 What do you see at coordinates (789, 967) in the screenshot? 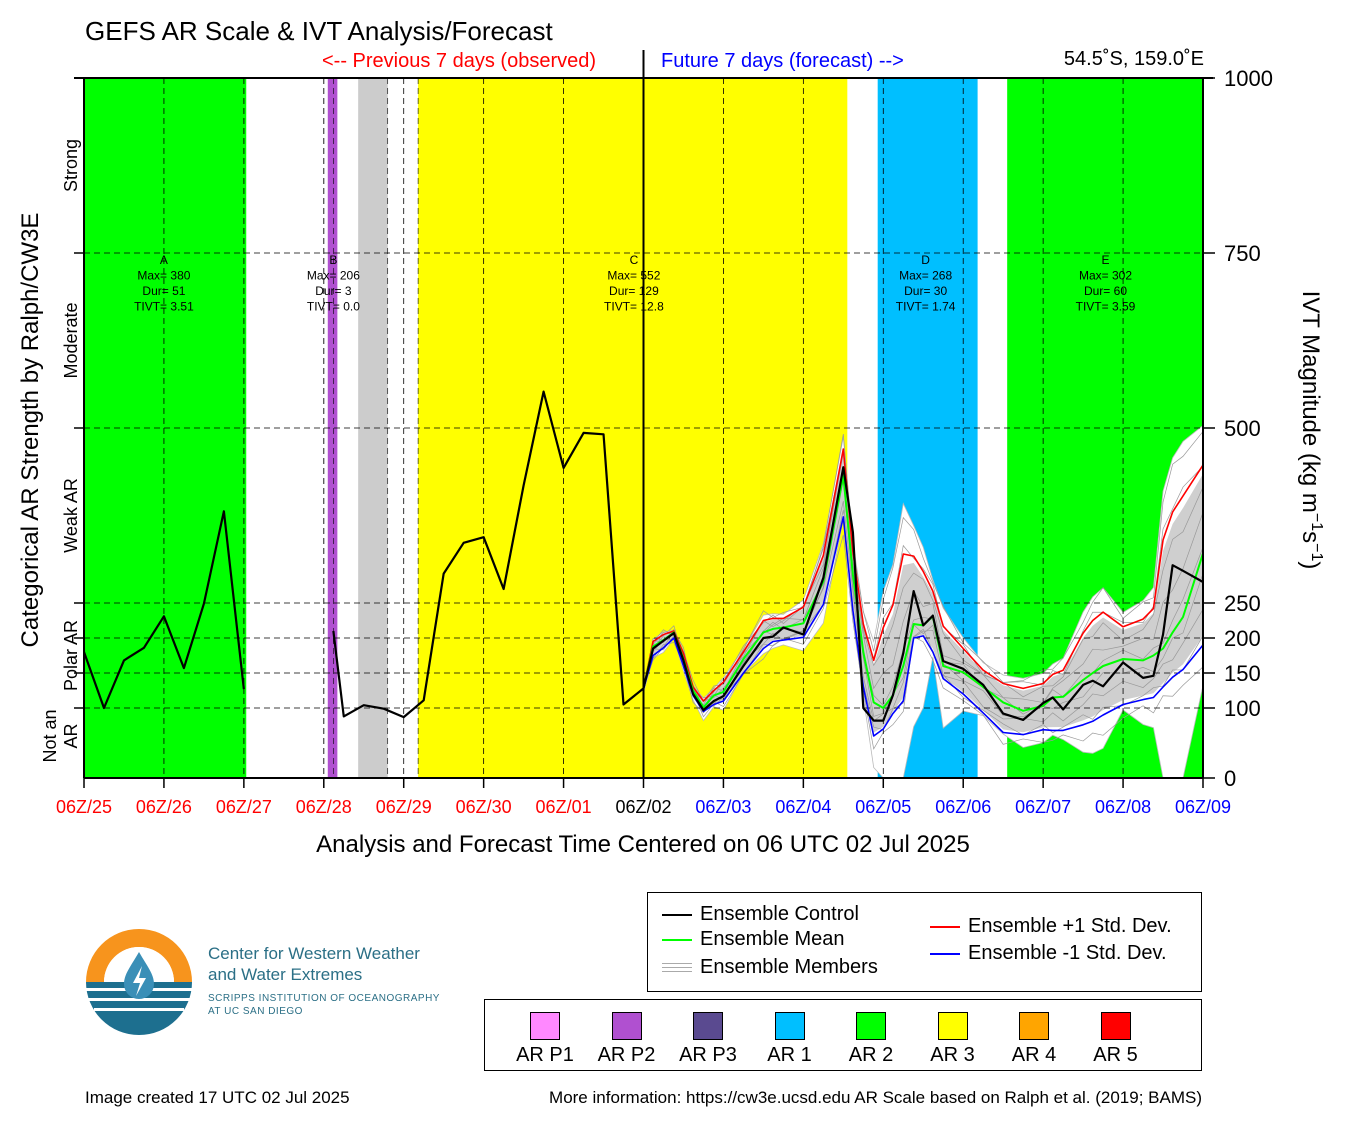
I see `legend-members-label: Ensemble Members` at bounding box center [789, 967].